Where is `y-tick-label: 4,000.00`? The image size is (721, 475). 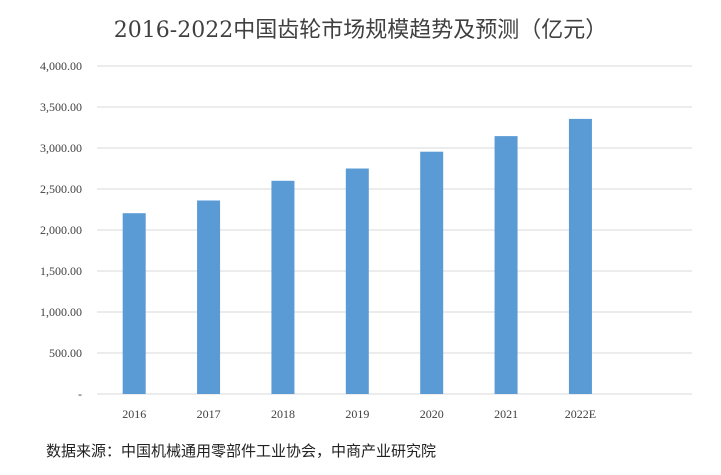 y-tick-label: 4,000.00 is located at coordinates (61, 66).